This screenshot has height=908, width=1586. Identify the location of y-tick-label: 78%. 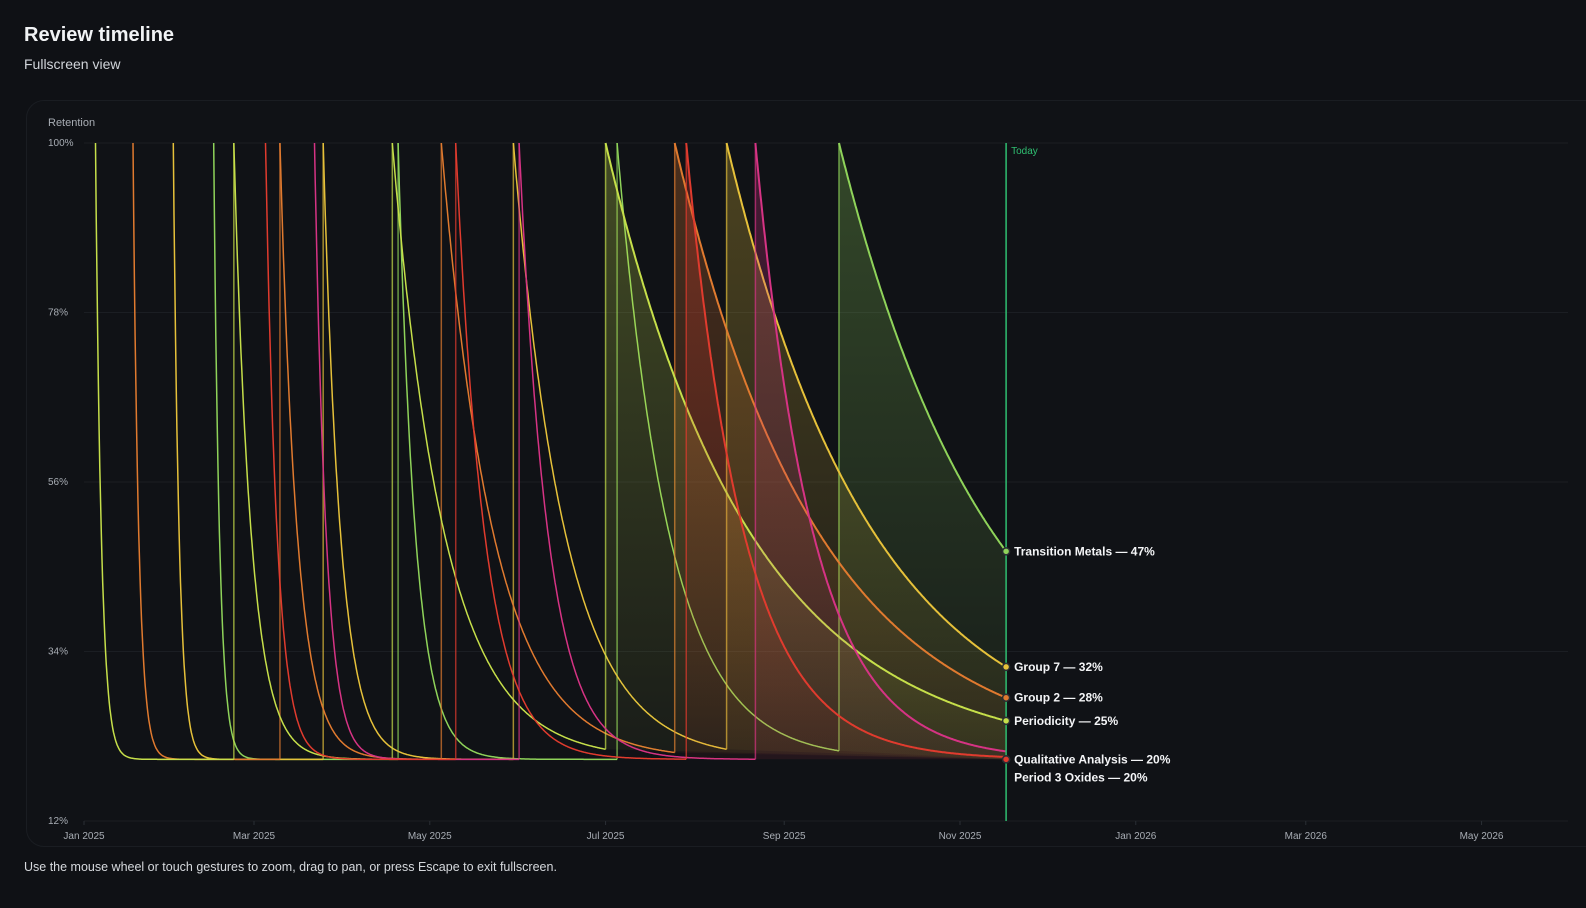
(58, 313).